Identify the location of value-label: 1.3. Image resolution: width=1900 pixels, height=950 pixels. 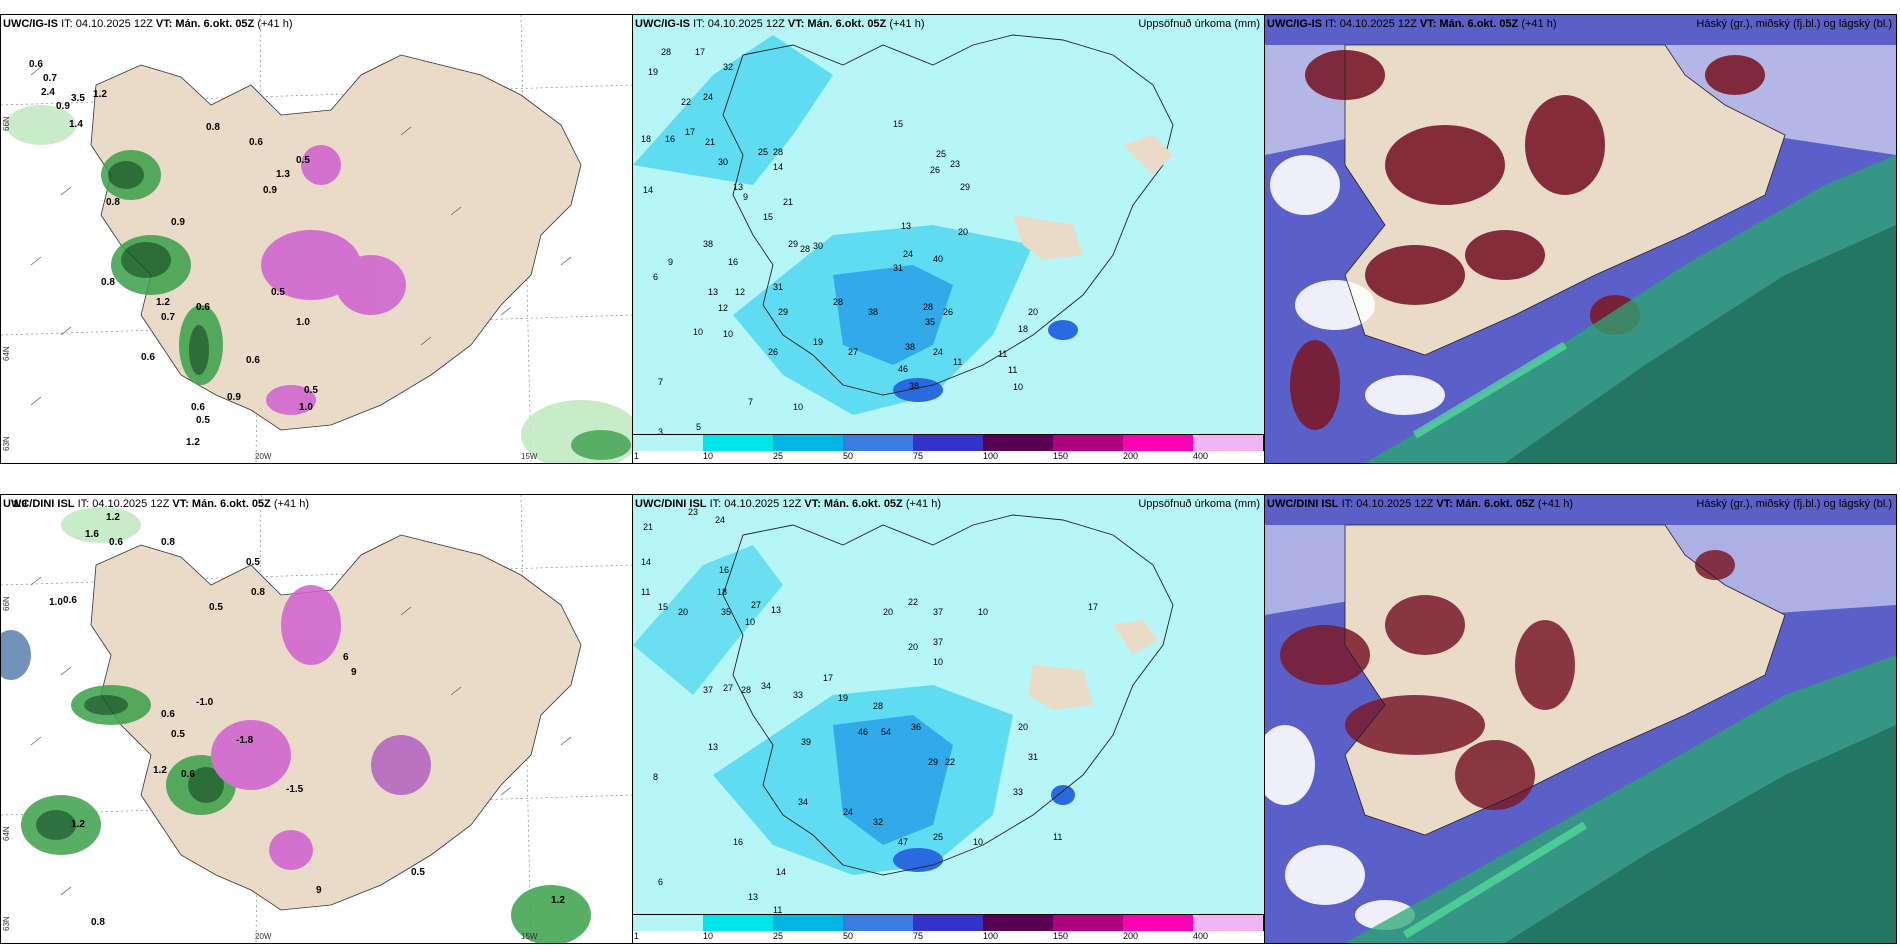
(283, 174).